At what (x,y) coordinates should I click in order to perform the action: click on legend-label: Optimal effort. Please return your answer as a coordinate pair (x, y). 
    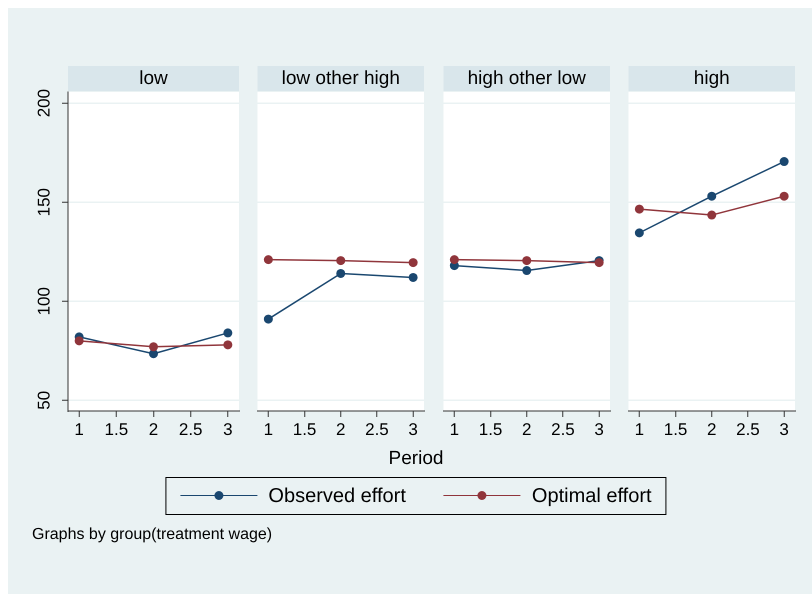
    Looking at the image, I should click on (592, 496).